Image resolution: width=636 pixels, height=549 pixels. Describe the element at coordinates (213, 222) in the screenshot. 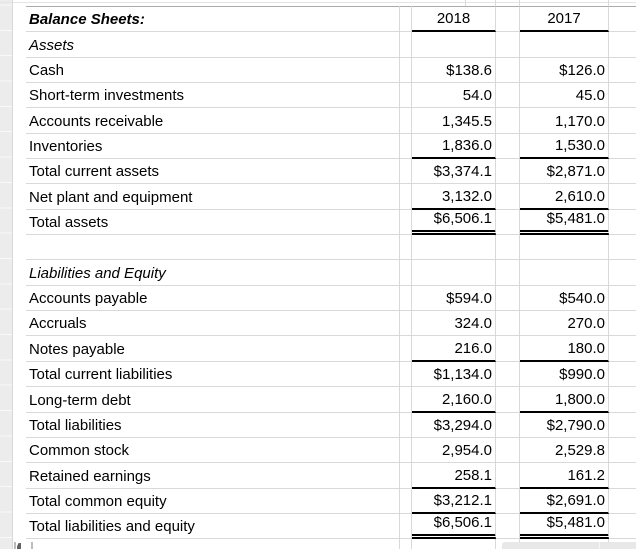

I see `row-label-cell: Total assets` at that location.